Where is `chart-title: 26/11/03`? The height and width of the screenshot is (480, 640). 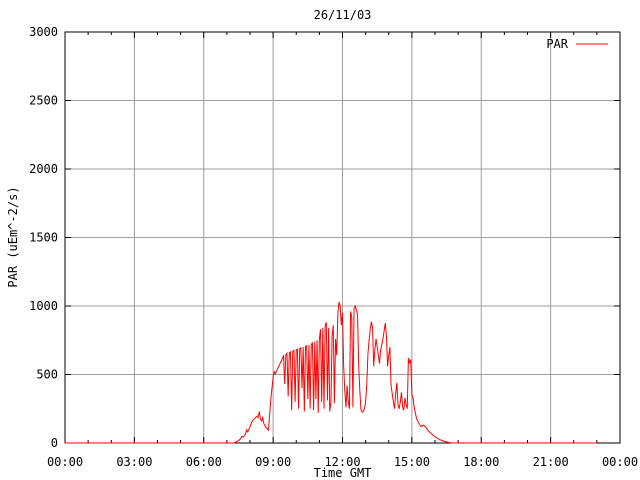
chart-title: 26/11/03 is located at coordinates (342, 15).